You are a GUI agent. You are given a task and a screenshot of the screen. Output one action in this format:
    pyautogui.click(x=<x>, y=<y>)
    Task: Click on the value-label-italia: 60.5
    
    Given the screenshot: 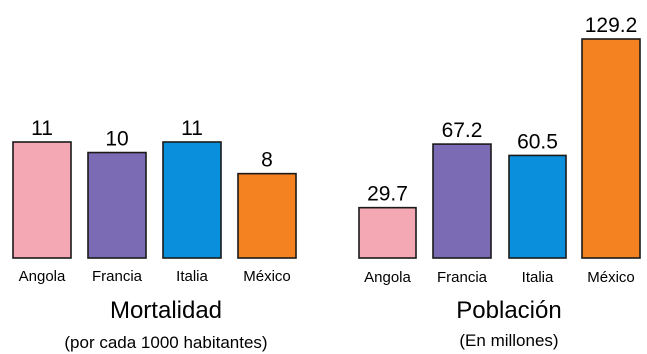 What is the action you would take?
    pyautogui.click(x=537, y=141)
    